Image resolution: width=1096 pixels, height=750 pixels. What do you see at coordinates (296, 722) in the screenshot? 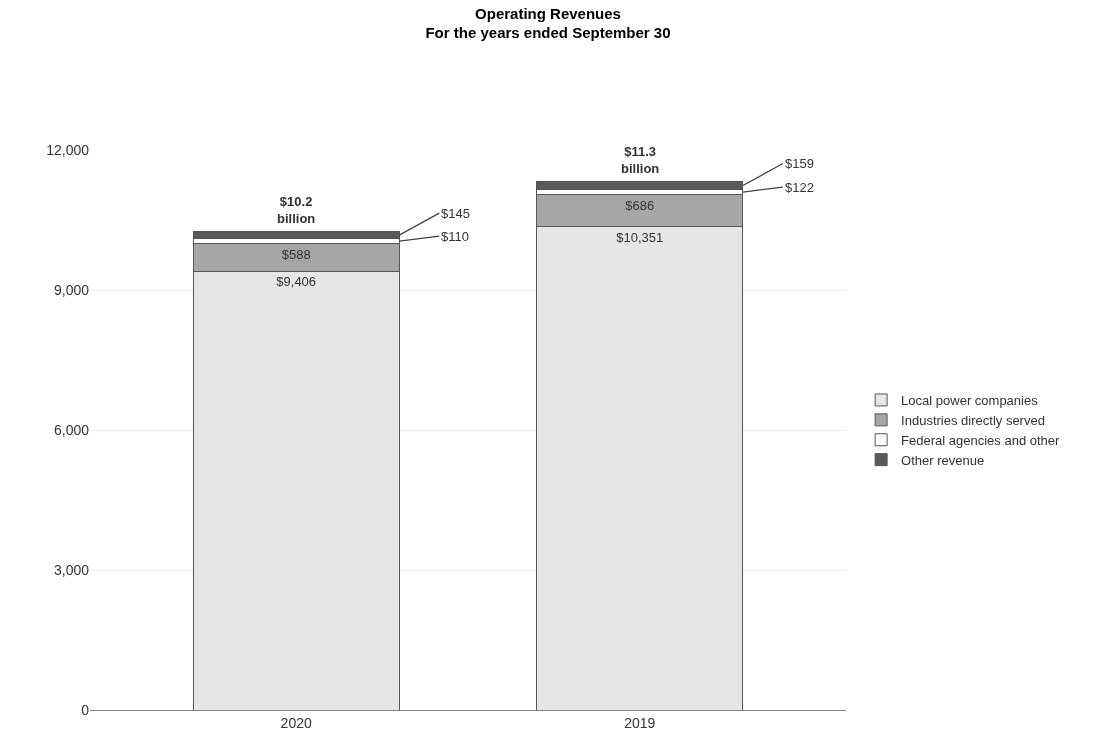
I see `x-tick-label: 2020` at bounding box center [296, 722].